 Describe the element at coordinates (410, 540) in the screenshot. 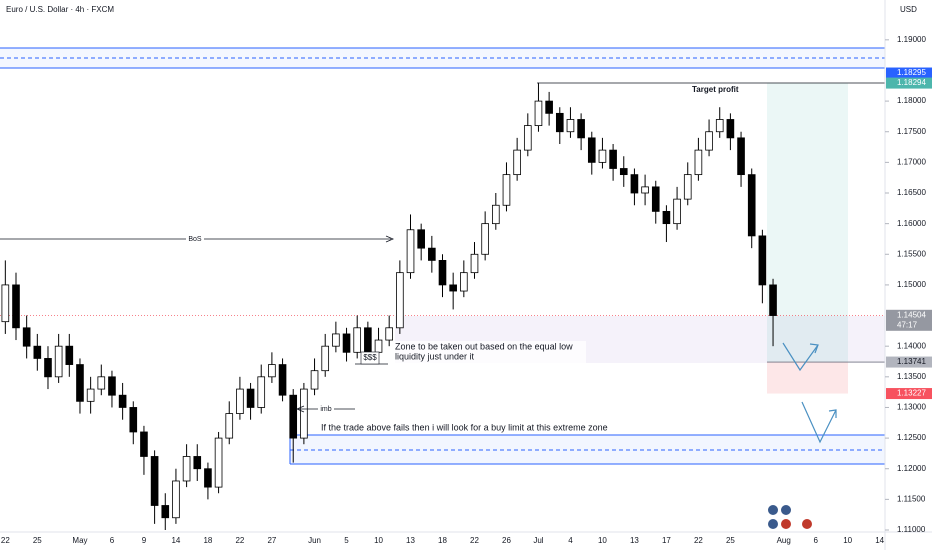

I see `x-tick-label: 13` at that location.